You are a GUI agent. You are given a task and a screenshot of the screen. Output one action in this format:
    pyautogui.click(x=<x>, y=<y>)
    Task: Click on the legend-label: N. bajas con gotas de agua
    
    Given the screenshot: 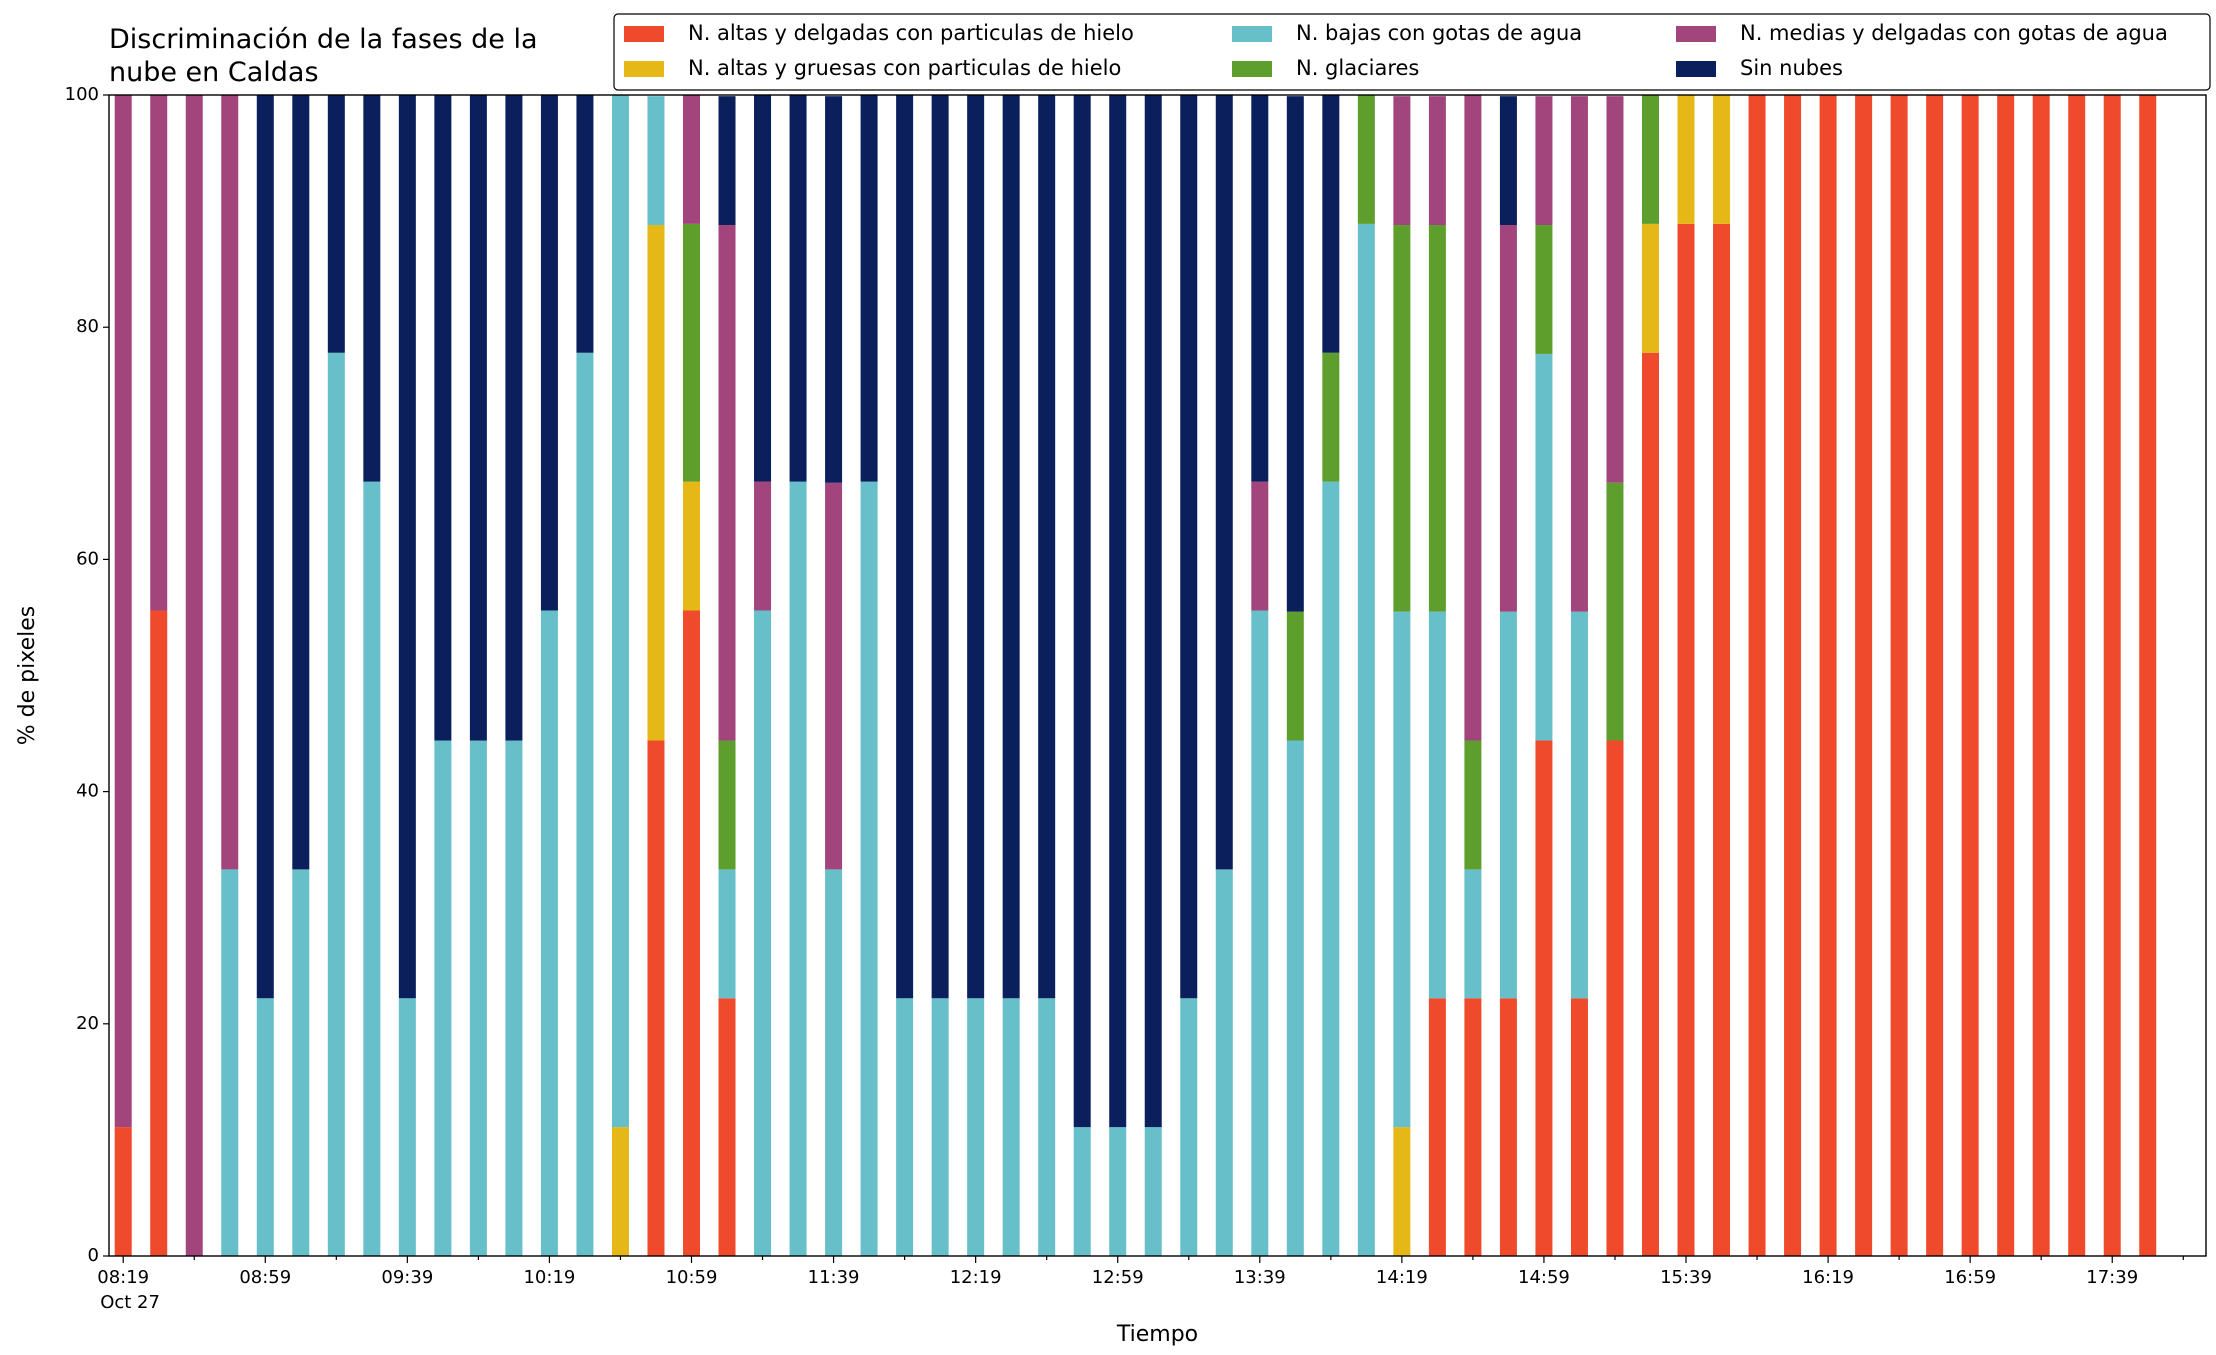 What is the action you would take?
    pyautogui.click(x=1439, y=33)
    